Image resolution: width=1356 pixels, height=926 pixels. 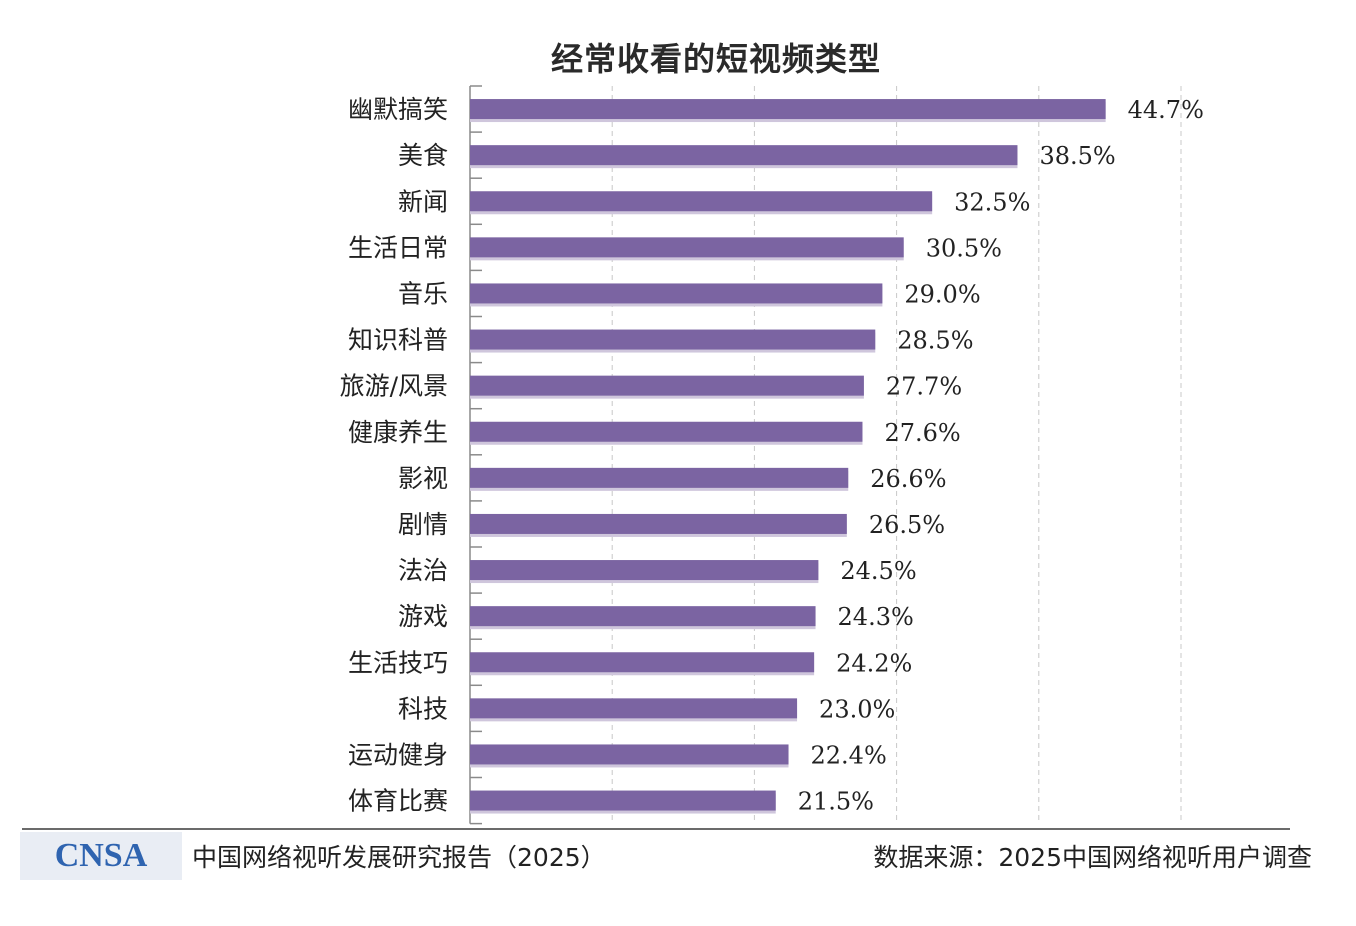 What do you see at coordinates (876, 617) in the screenshot?
I see `value-label: 24.3%` at bounding box center [876, 617].